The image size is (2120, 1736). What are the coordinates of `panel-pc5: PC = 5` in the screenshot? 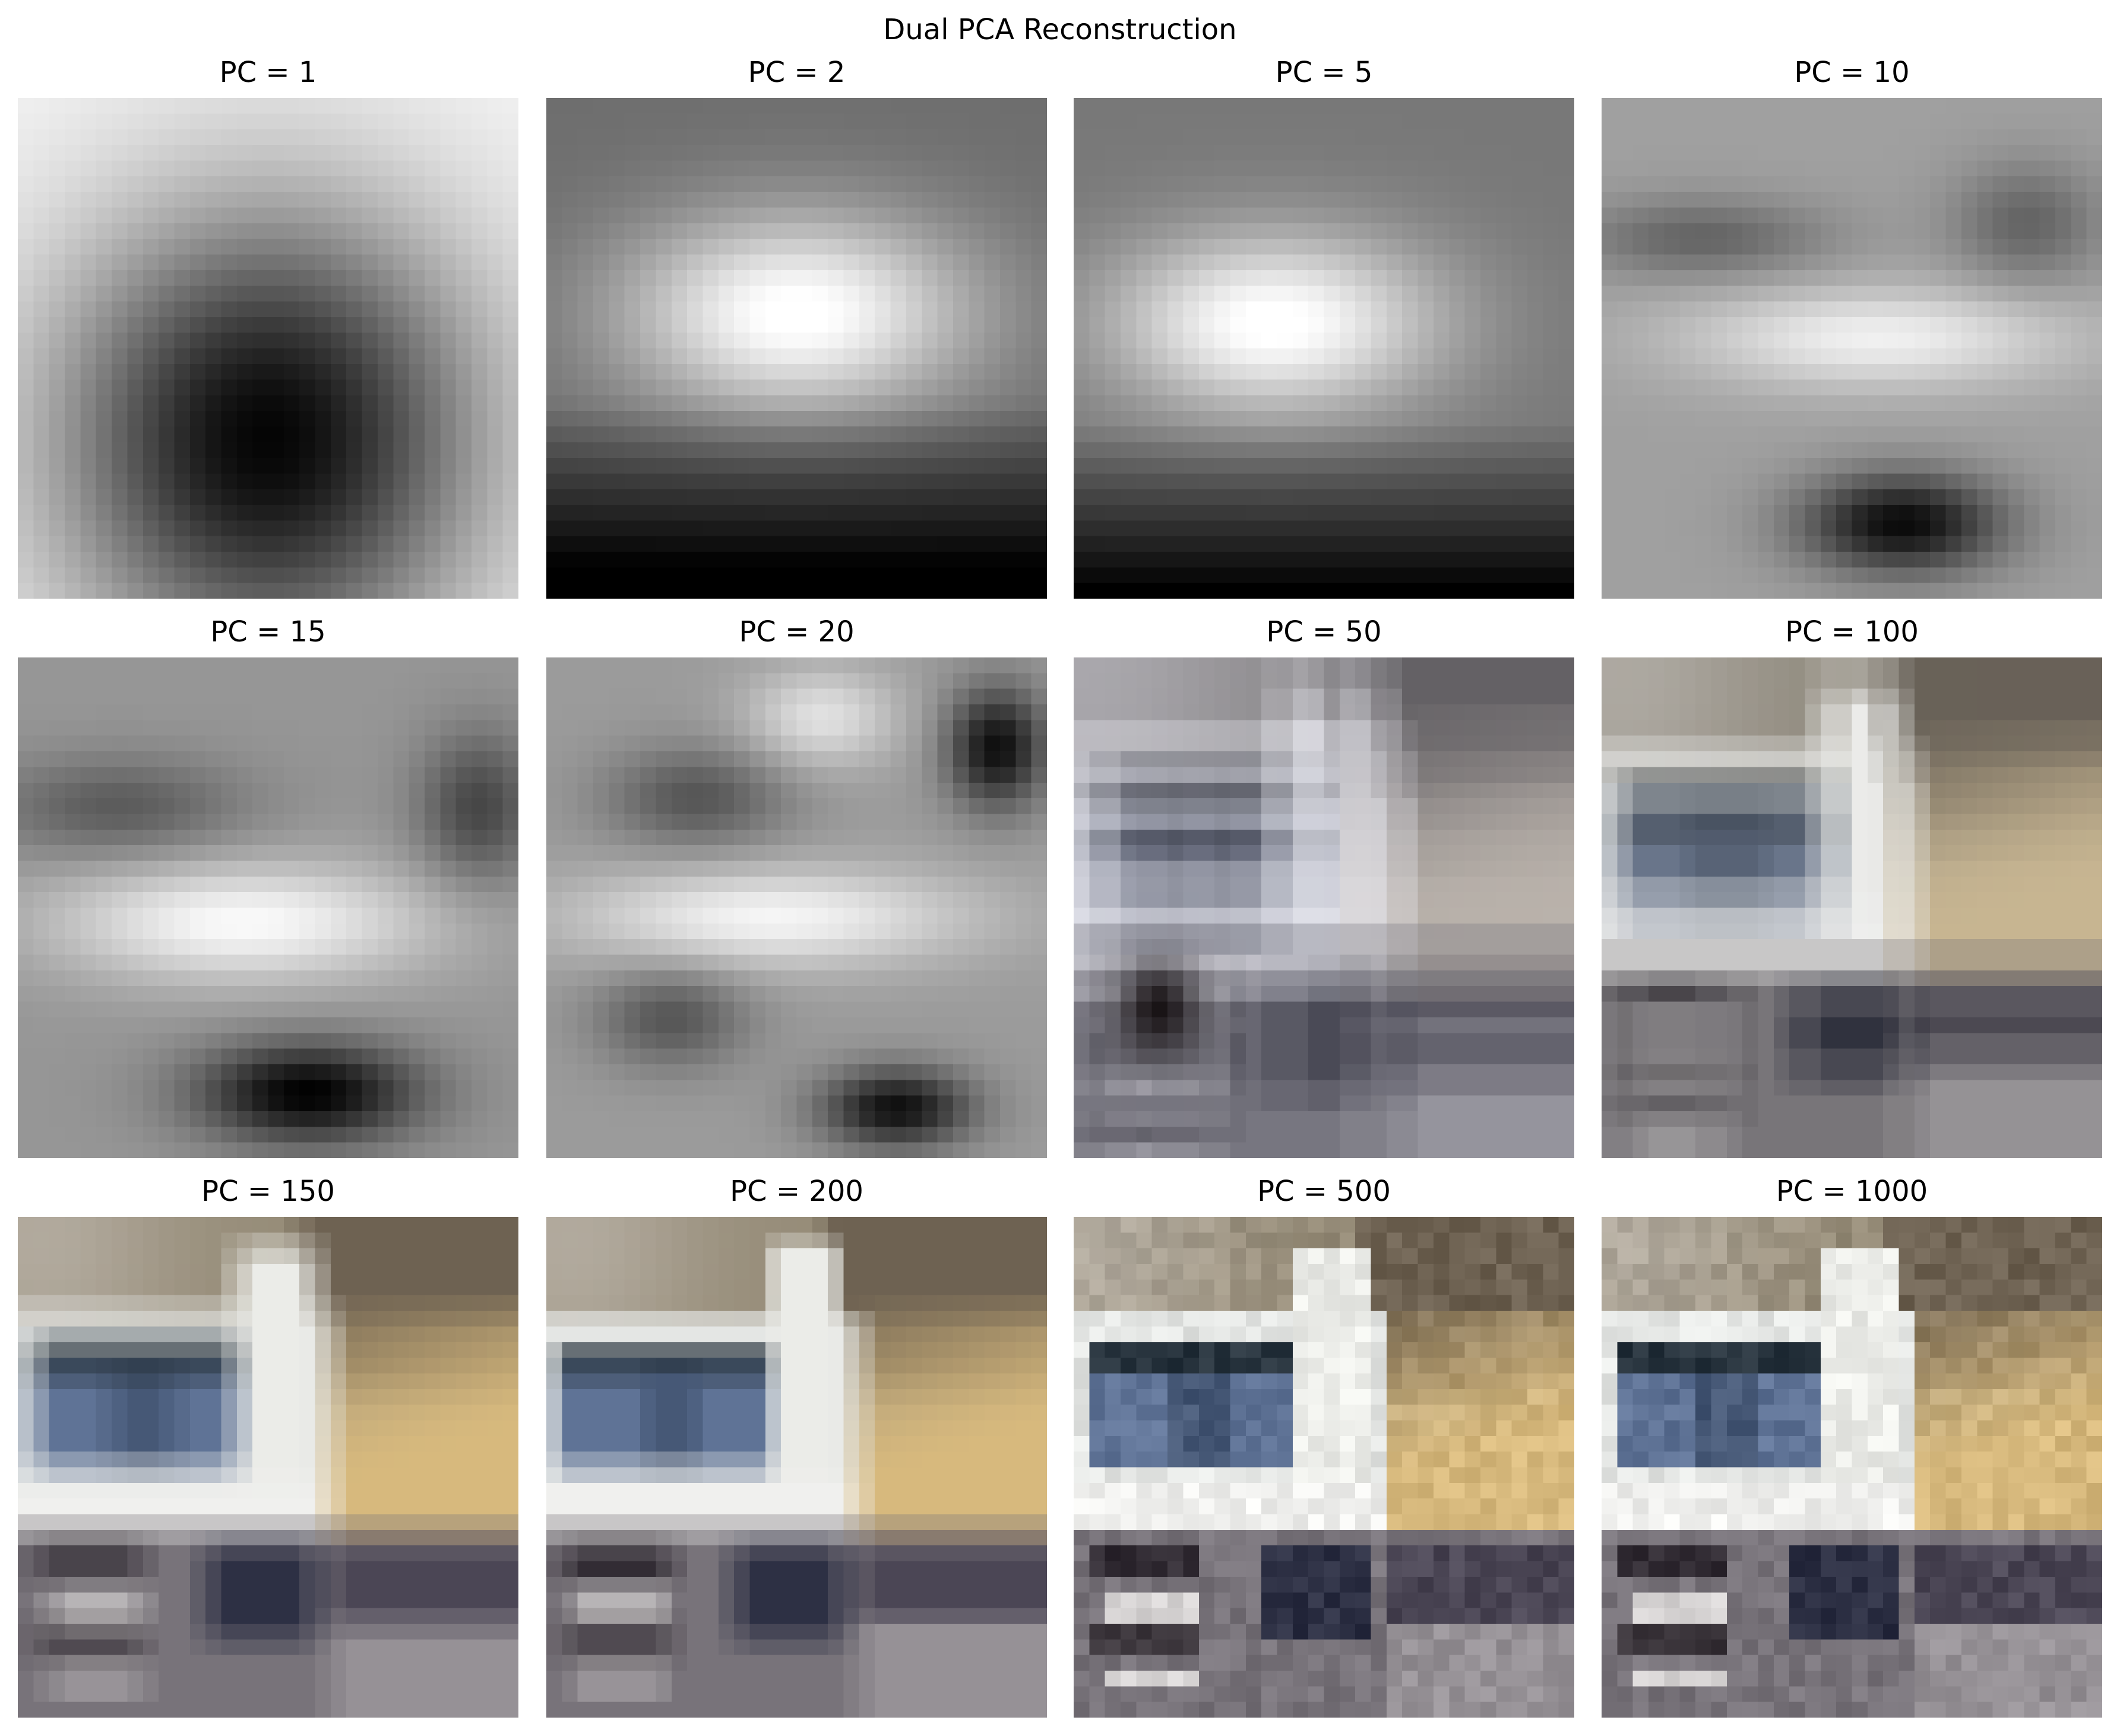 It's located at (1324, 326).